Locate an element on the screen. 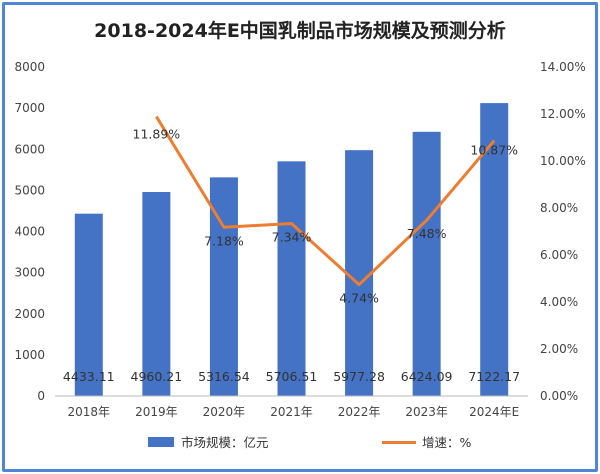 The height and width of the screenshot is (474, 600). line-data-label: 7.48% is located at coordinates (427, 233).